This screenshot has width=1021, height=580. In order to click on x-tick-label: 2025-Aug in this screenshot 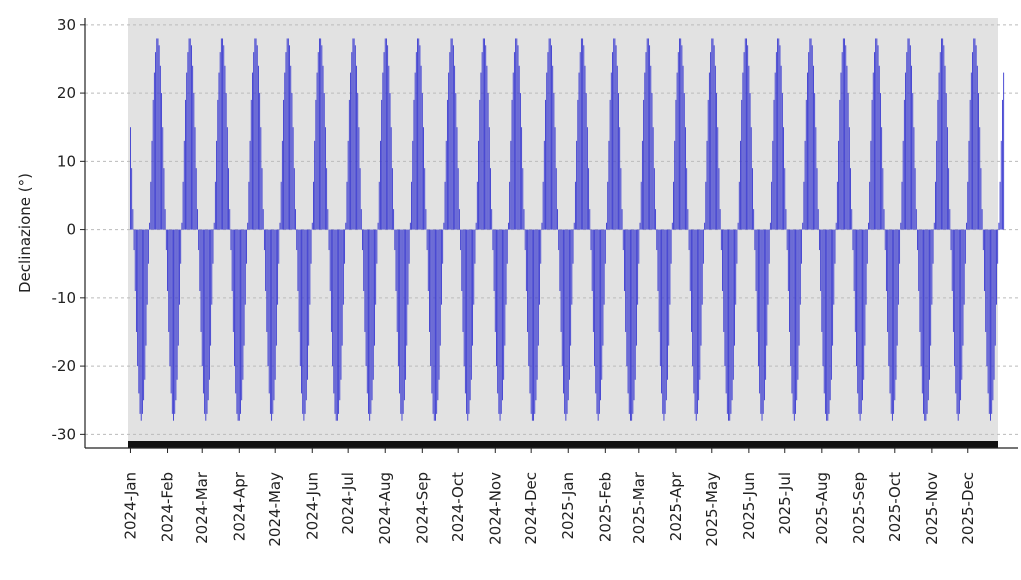, I will do `click(822, 508)`.